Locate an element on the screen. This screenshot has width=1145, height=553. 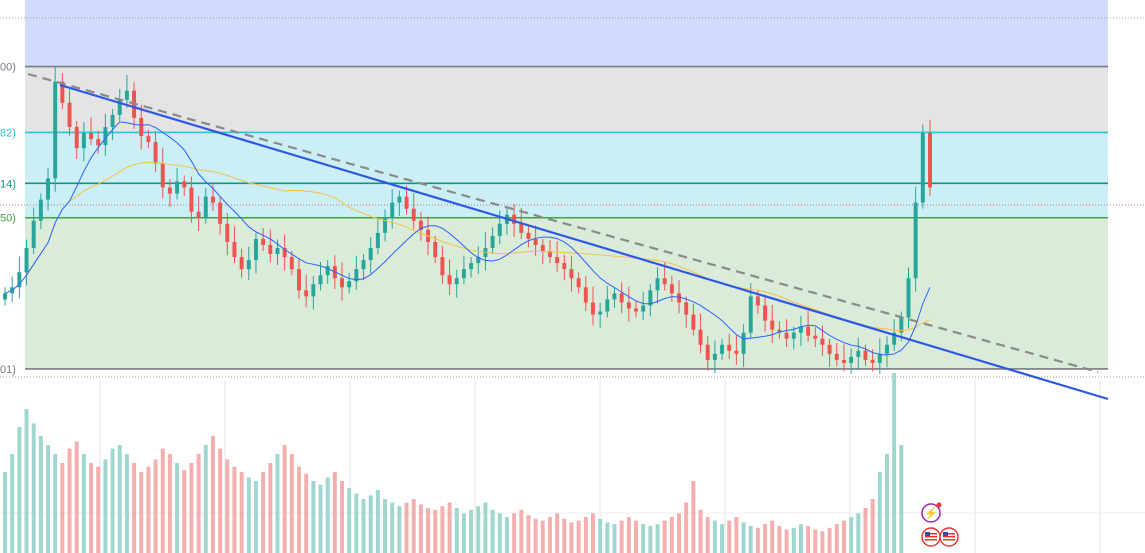
fib-label-1: 82) is located at coordinates (8, 133).